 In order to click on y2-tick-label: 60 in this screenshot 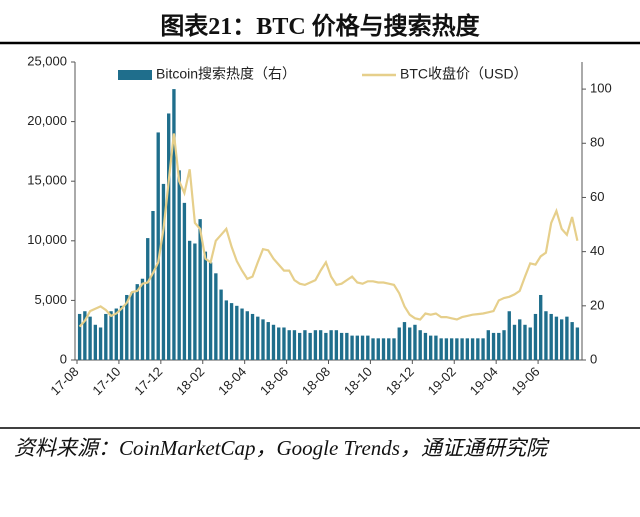, I will do `click(597, 196)`.